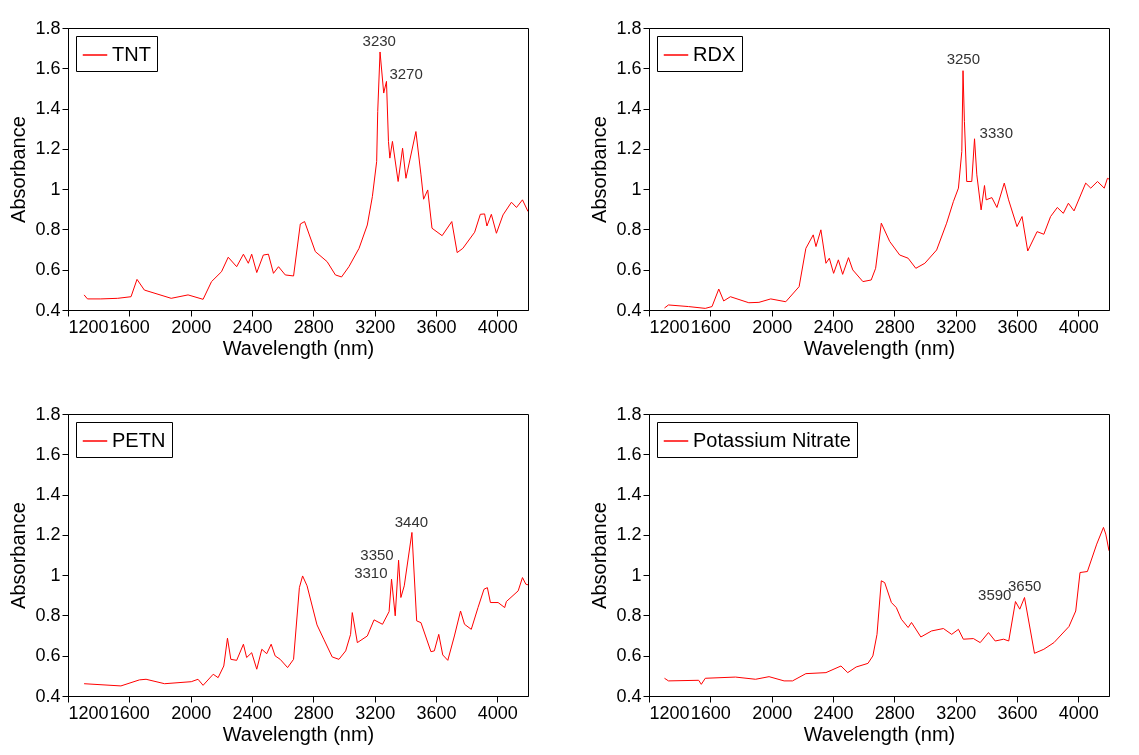  Describe the element at coordinates (714, 54) in the screenshot. I see `legend-label: RDX` at that location.